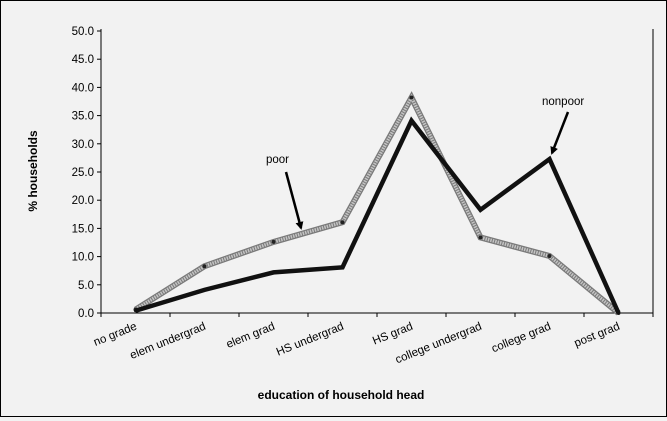  Describe the element at coordinates (393, 334) in the screenshot. I see `x-tick-label: HS grad` at that location.